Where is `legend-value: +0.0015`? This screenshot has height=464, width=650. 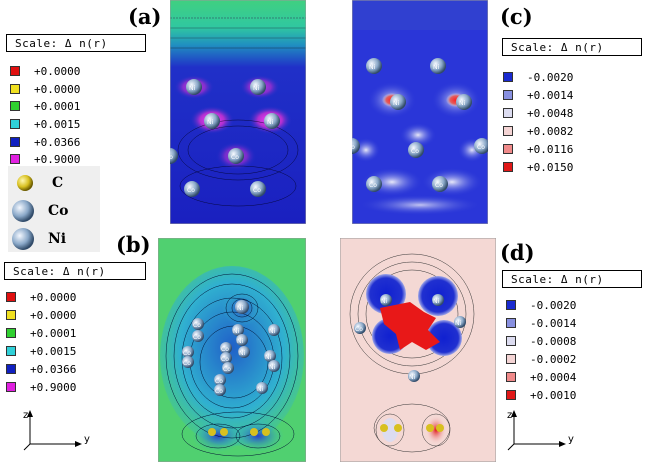
legend-value: +0.0015 is located at coordinates (57, 124).